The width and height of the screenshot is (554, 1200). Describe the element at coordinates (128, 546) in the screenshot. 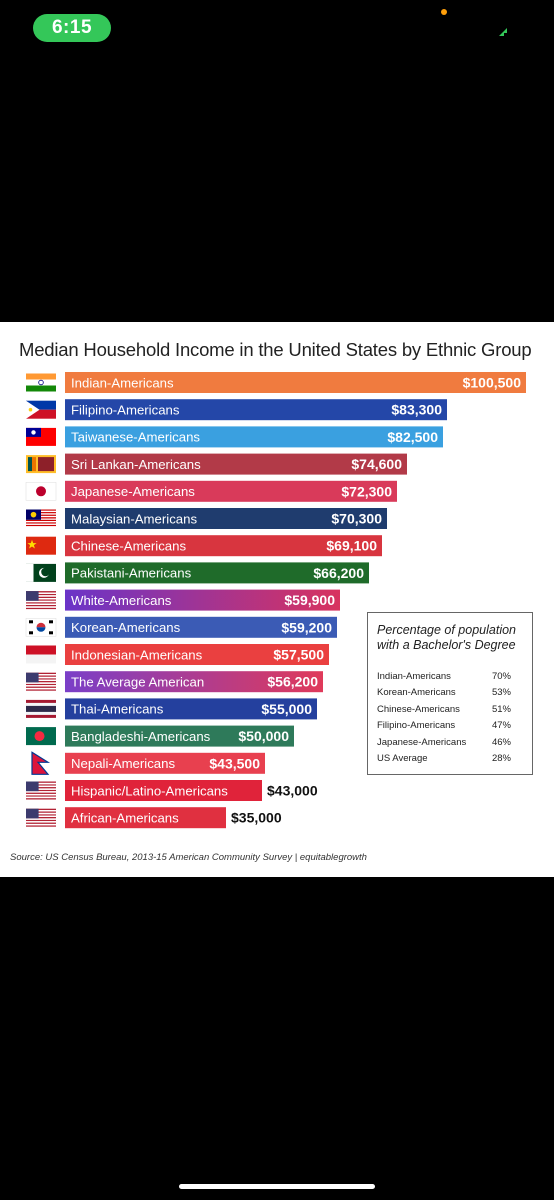

I see `category-label: Chinese-Americans` at that location.